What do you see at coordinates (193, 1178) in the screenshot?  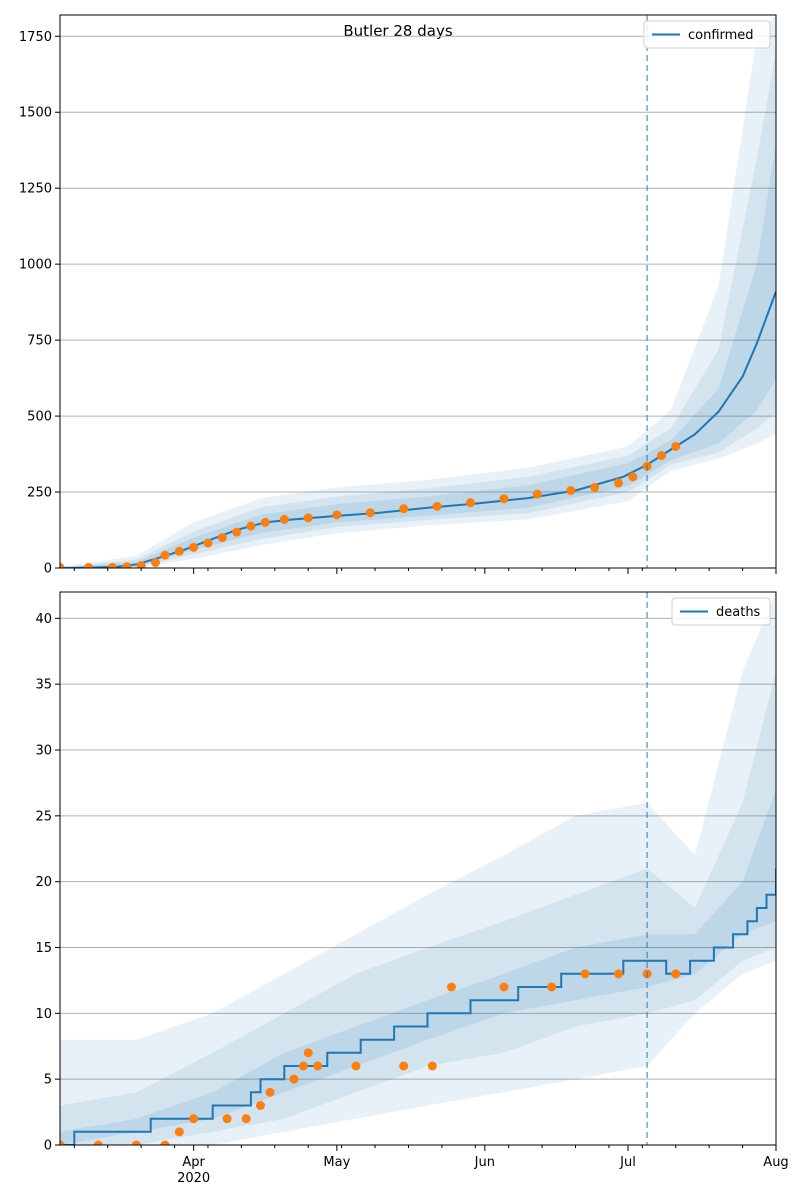 I see `x-year-label: 2020` at bounding box center [193, 1178].